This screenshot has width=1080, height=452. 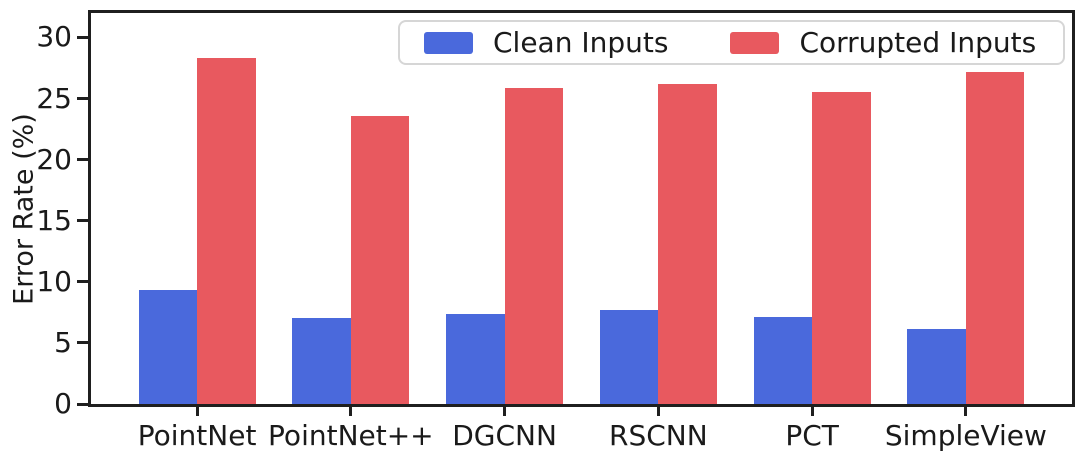 What do you see at coordinates (54, 159) in the screenshot?
I see `y-tick-label: 20` at bounding box center [54, 159].